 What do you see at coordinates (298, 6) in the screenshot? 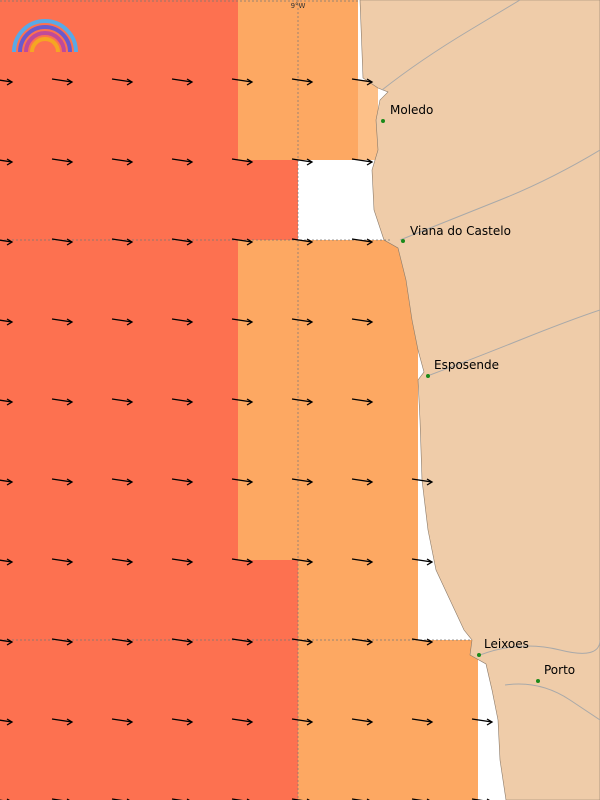
I see `graticule-label: 9°W` at bounding box center [298, 6].